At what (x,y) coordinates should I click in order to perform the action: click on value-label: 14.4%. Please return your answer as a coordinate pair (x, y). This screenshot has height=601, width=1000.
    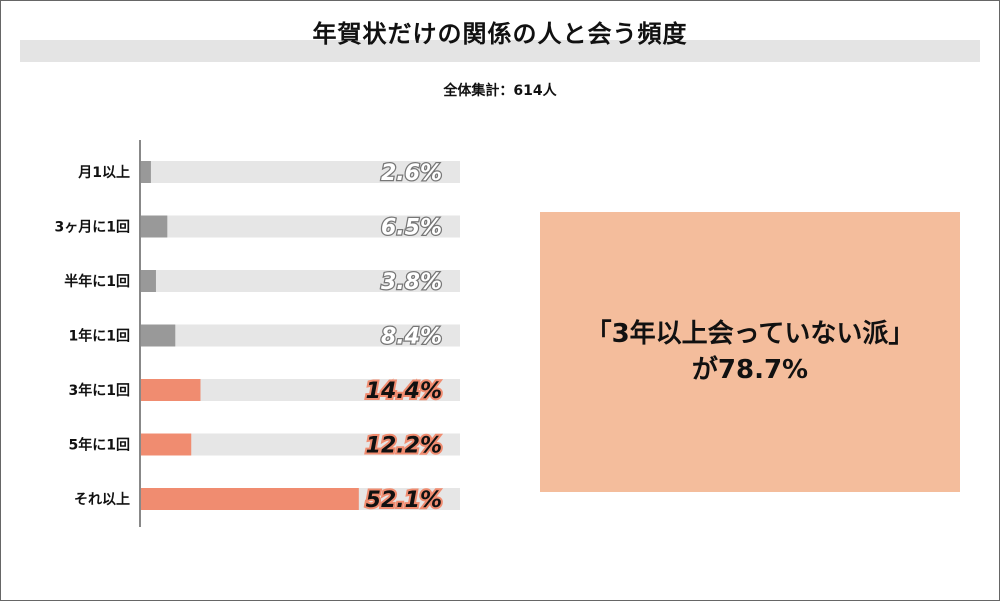
    Looking at the image, I should click on (404, 391).